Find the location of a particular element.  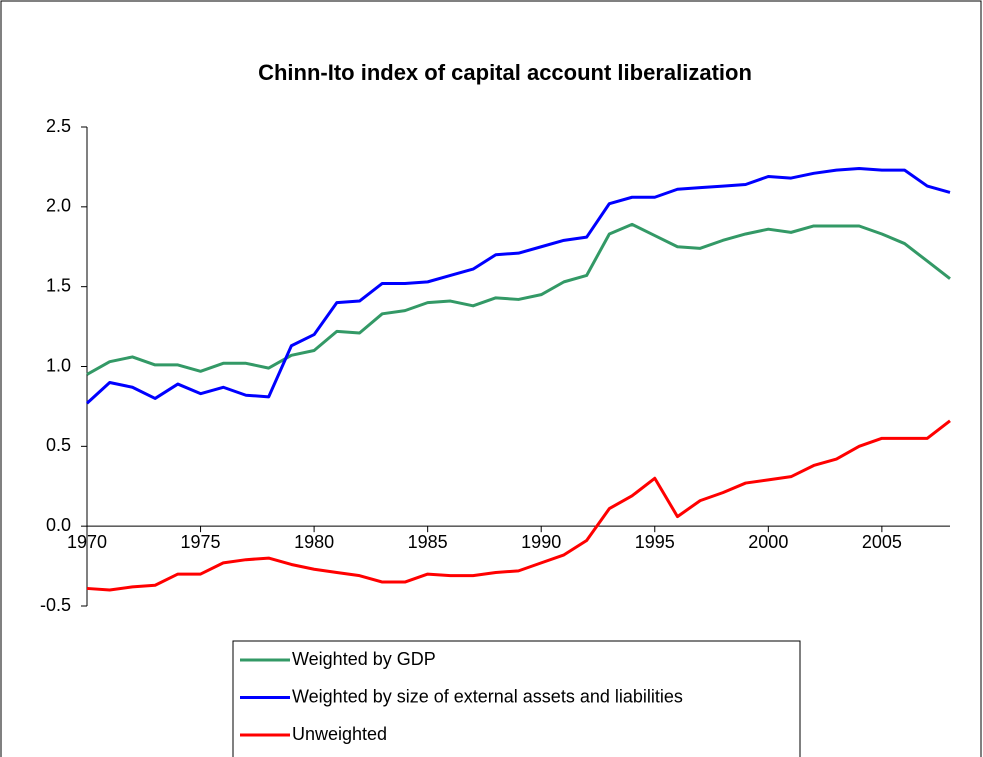

x-tick-label: 1985 is located at coordinates (428, 542).